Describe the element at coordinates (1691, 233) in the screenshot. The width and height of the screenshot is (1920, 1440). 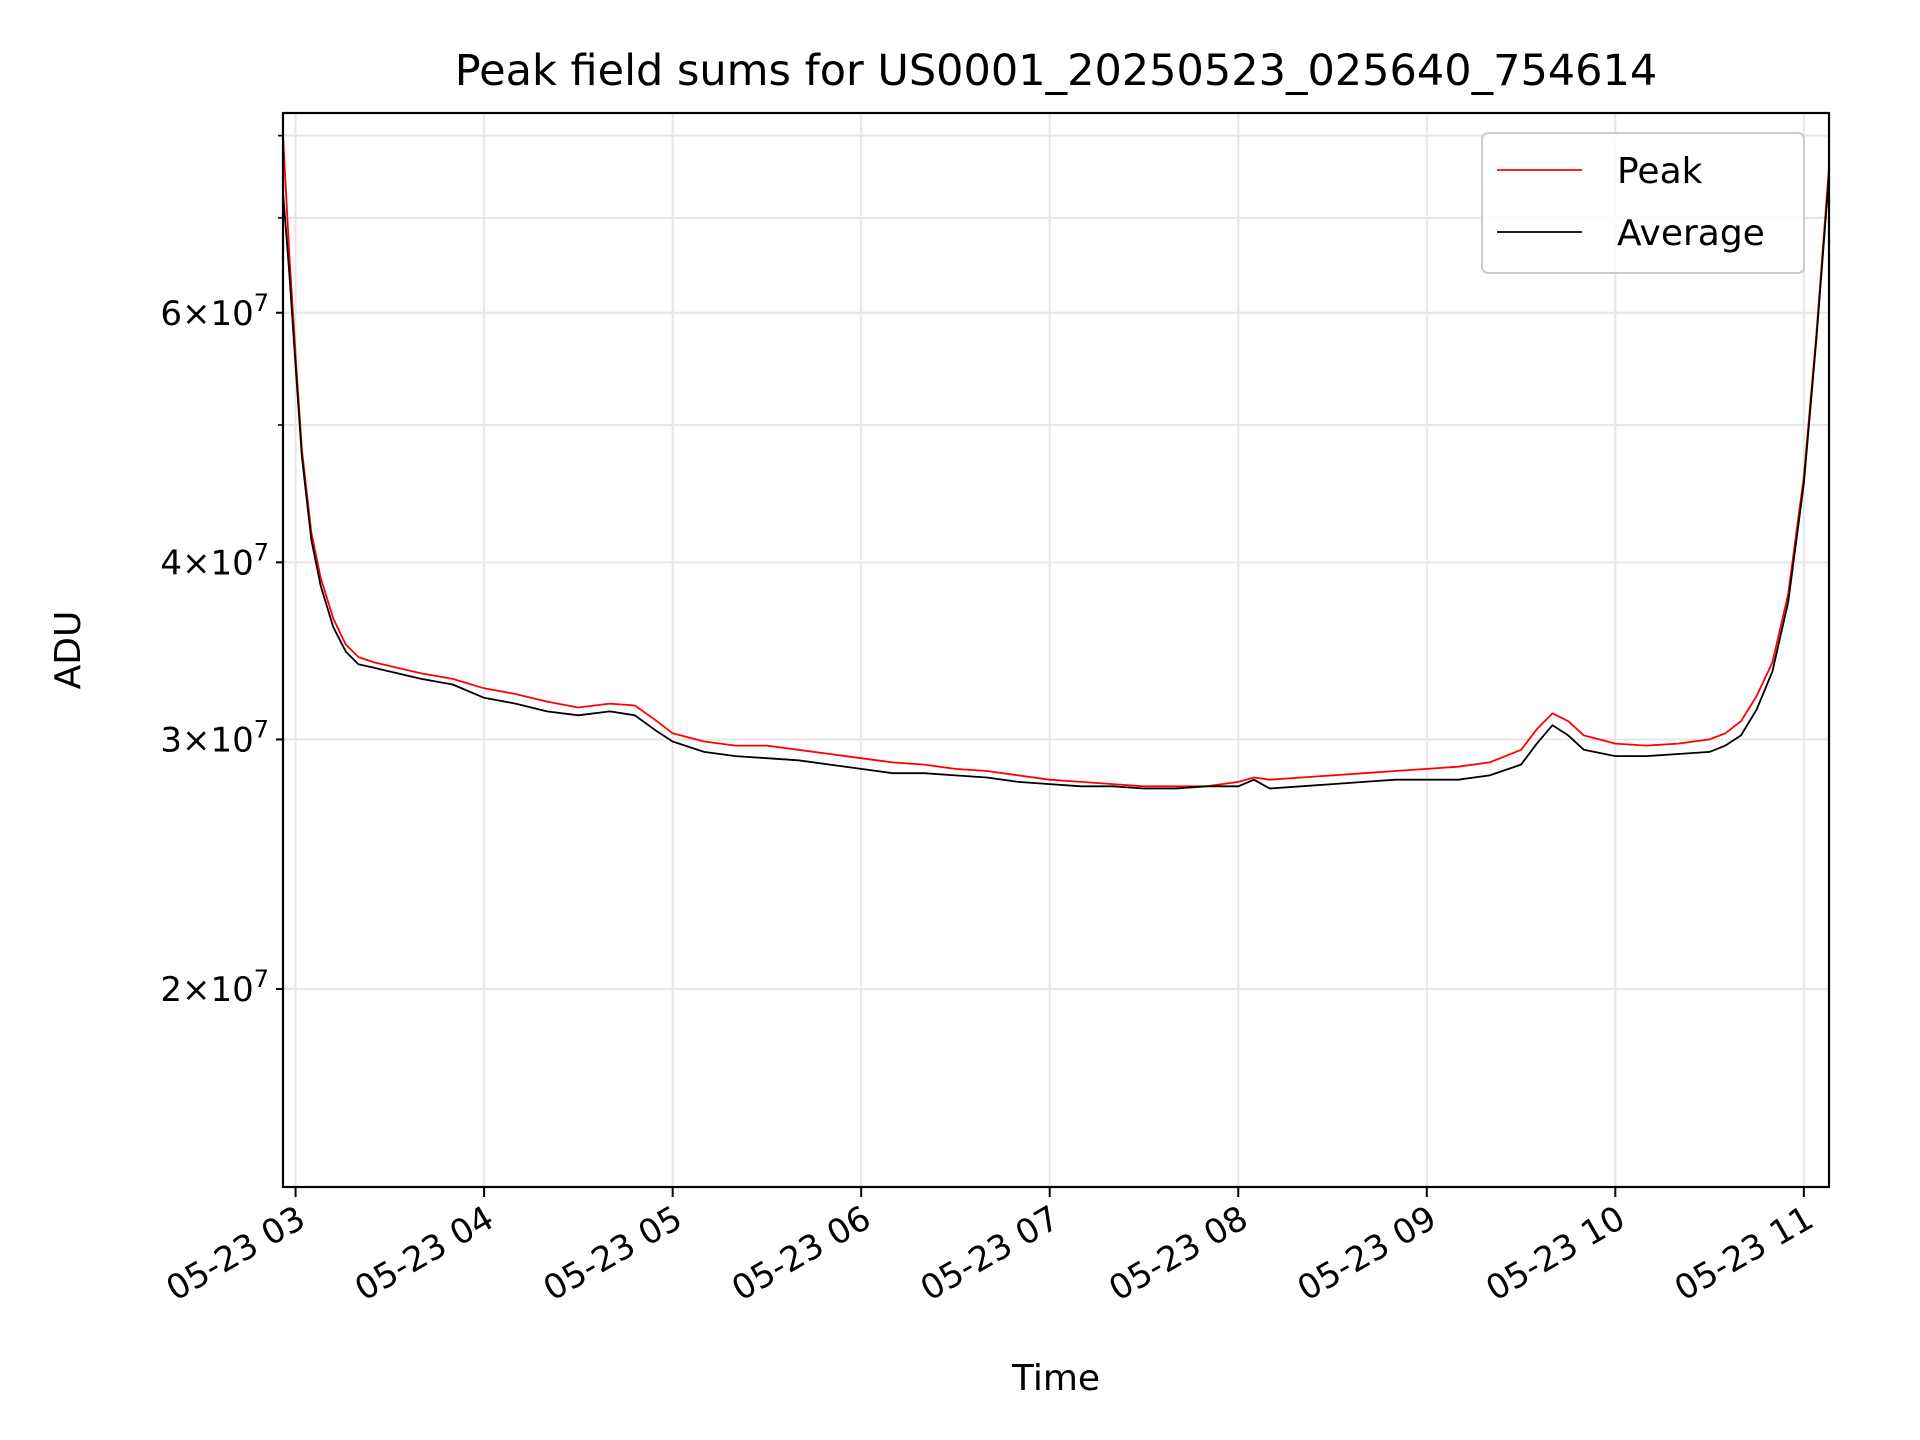
I see `legend-label-average: Average` at that location.